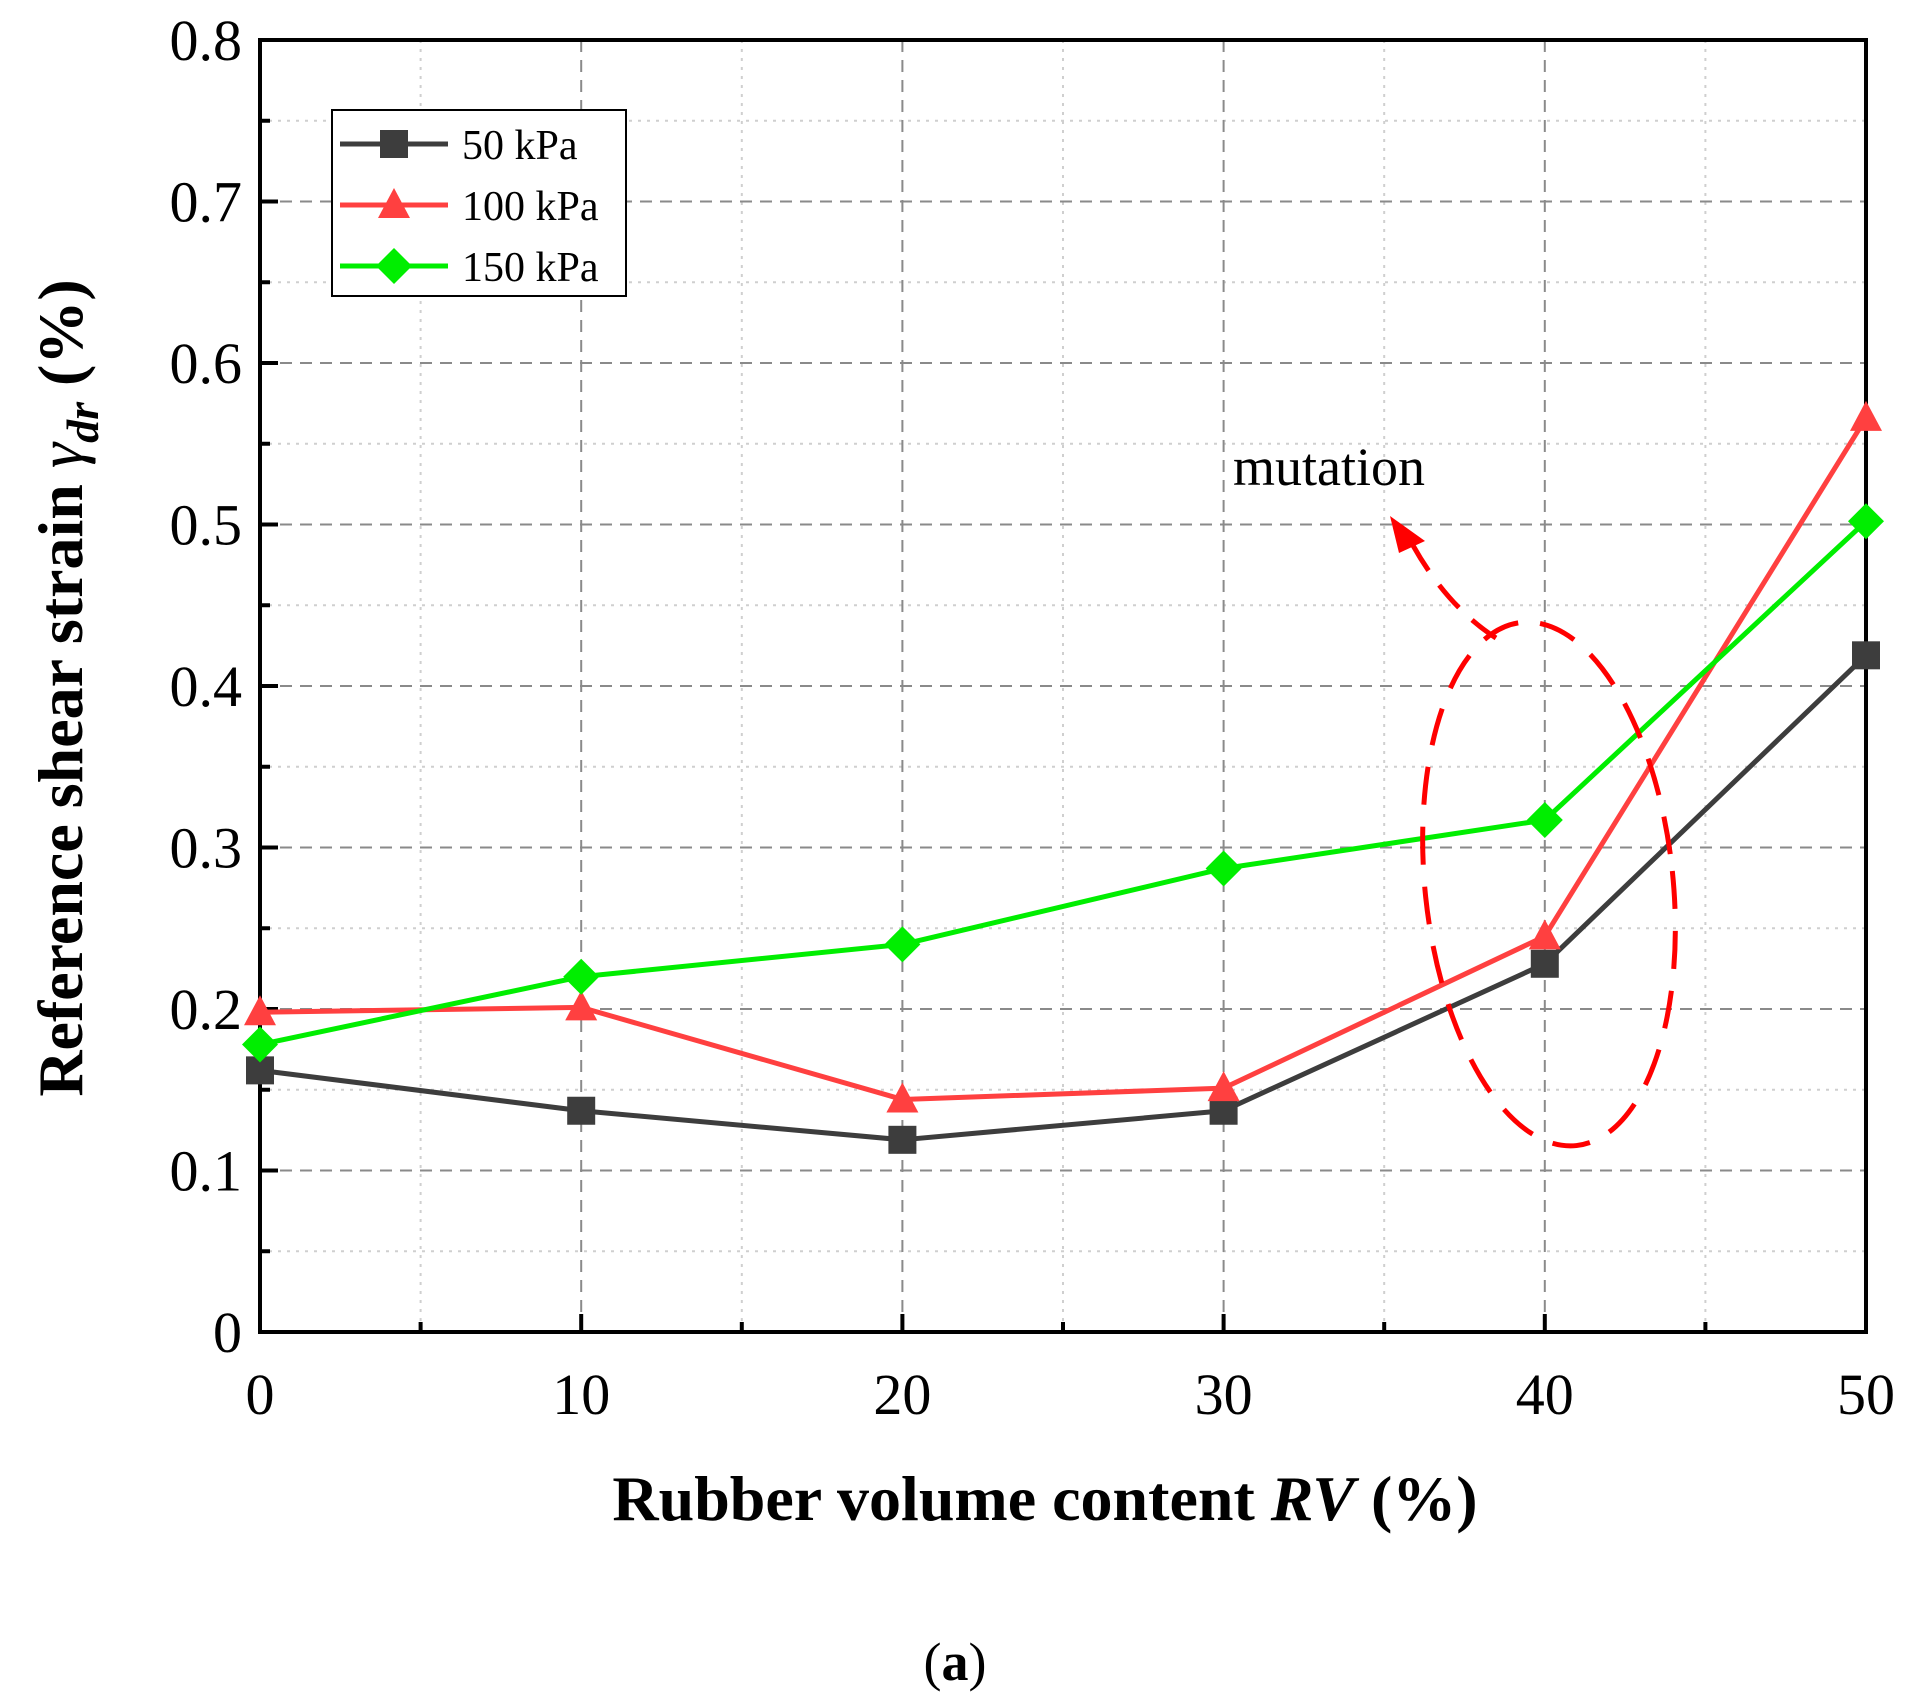  Describe the element at coordinates (1407, 534) in the screenshot. I see `mutation-arrow-head` at that location.